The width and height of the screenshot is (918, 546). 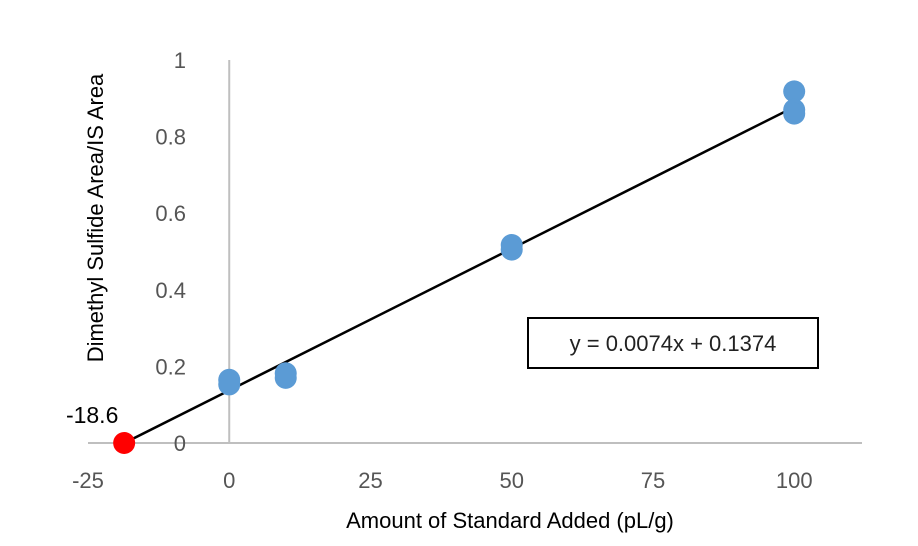 What do you see at coordinates (180, 443) in the screenshot?
I see `y-tick-label: 0` at bounding box center [180, 443].